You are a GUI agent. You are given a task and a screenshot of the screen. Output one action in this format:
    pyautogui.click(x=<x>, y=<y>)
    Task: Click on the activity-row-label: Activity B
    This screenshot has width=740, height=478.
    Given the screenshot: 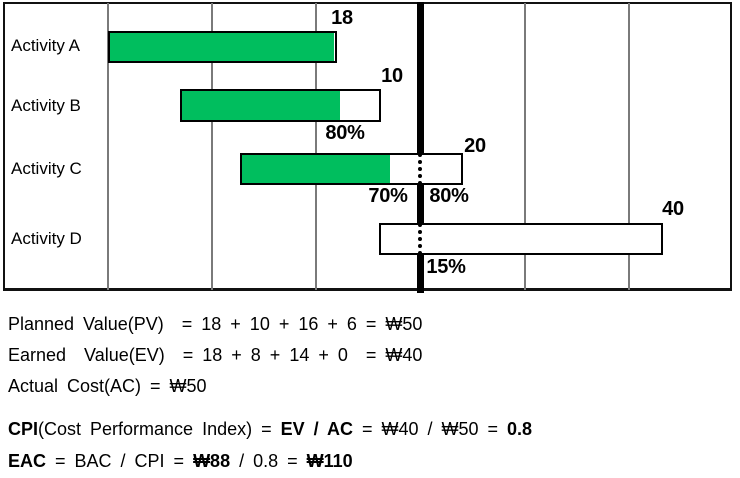 What is the action you would take?
    pyautogui.click(x=46, y=105)
    